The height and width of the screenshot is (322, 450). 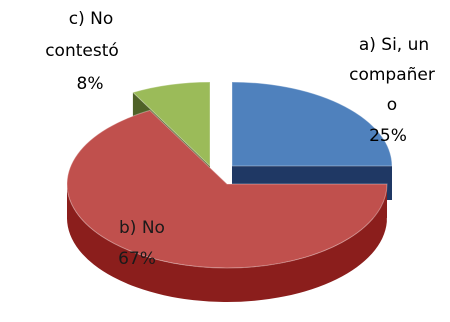 I want to click on slice-label-a: a) Si, un compañer o 25%, so click(x=392, y=90).